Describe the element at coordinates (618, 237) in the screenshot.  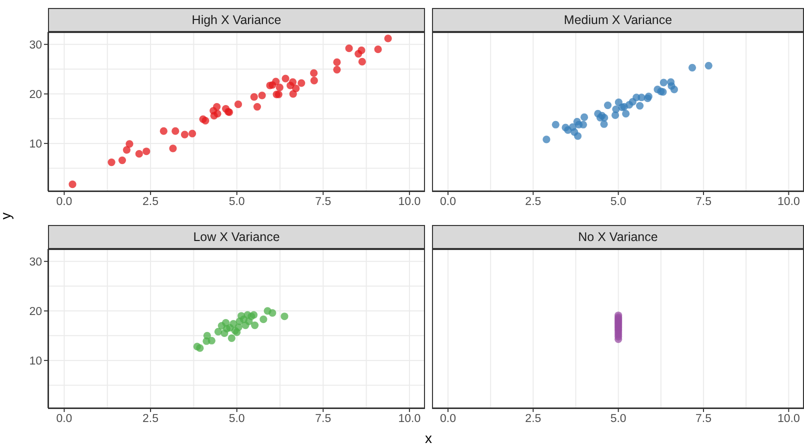
I see `chart-title: No X Variance` at that location.